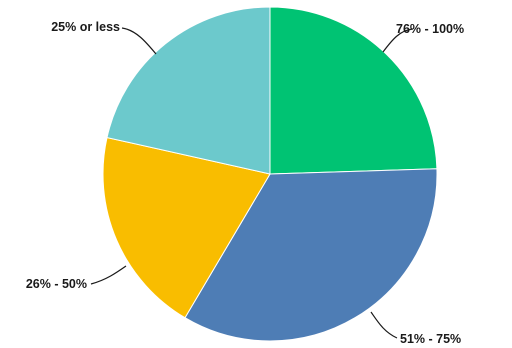 The height and width of the screenshot is (348, 512). Describe the element at coordinates (430, 29) in the screenshot. I see `slice-label-1: 76% - 100%` at that location.